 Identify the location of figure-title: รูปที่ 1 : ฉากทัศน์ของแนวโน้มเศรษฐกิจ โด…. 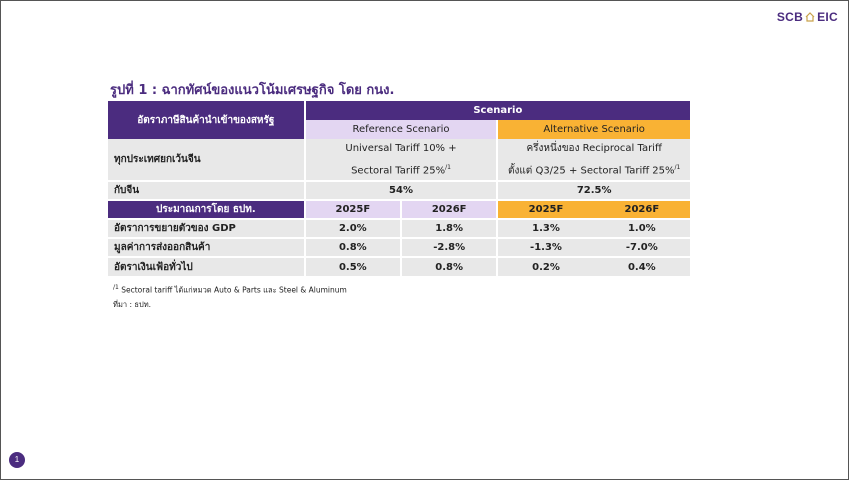
(252, 90).